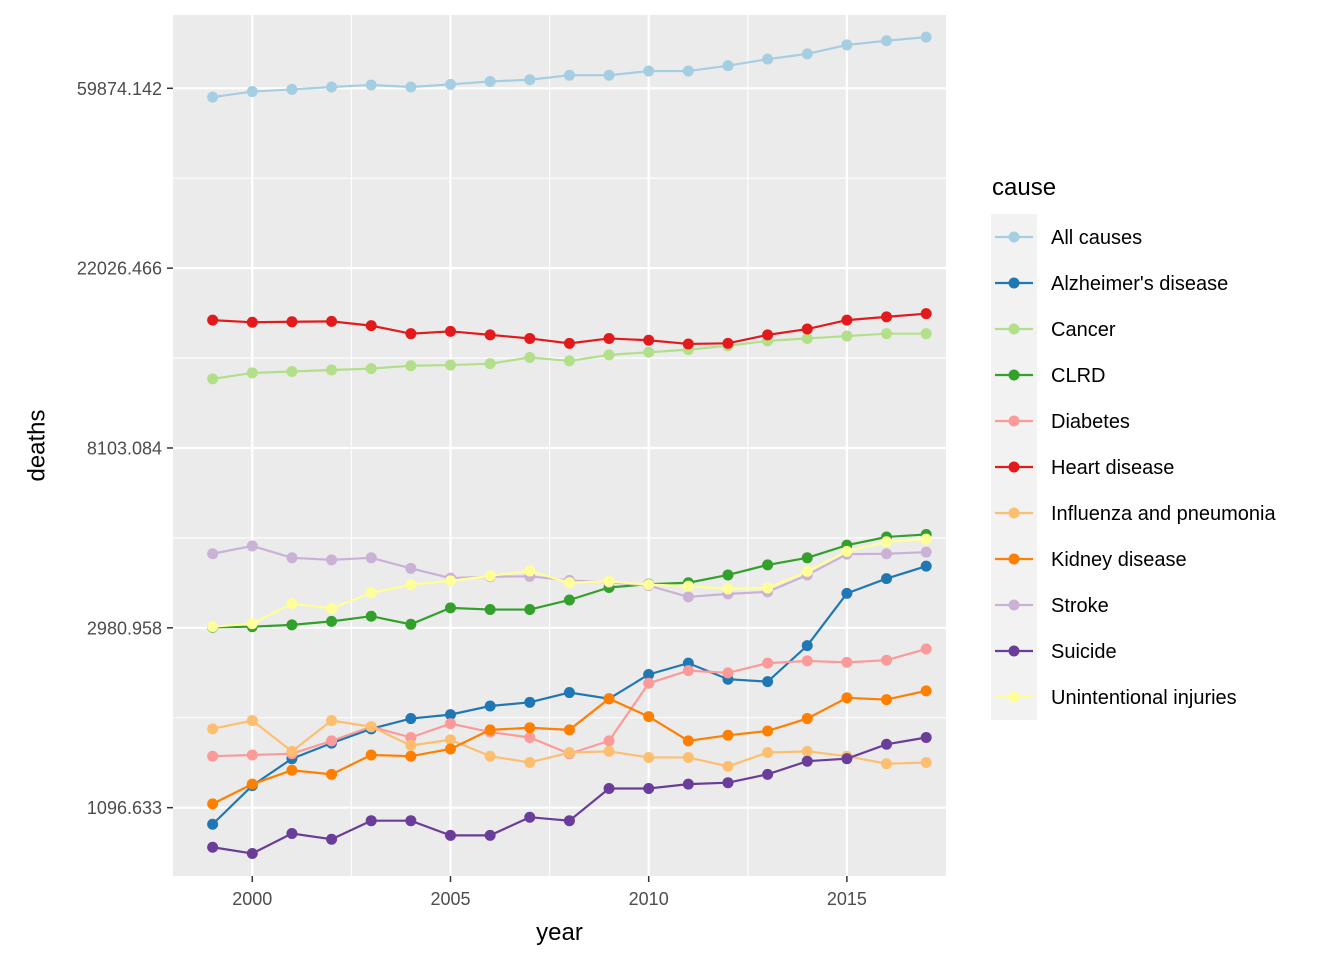  I want to click on legend-label: Influenza and pneumonia, so click(1163, 514).